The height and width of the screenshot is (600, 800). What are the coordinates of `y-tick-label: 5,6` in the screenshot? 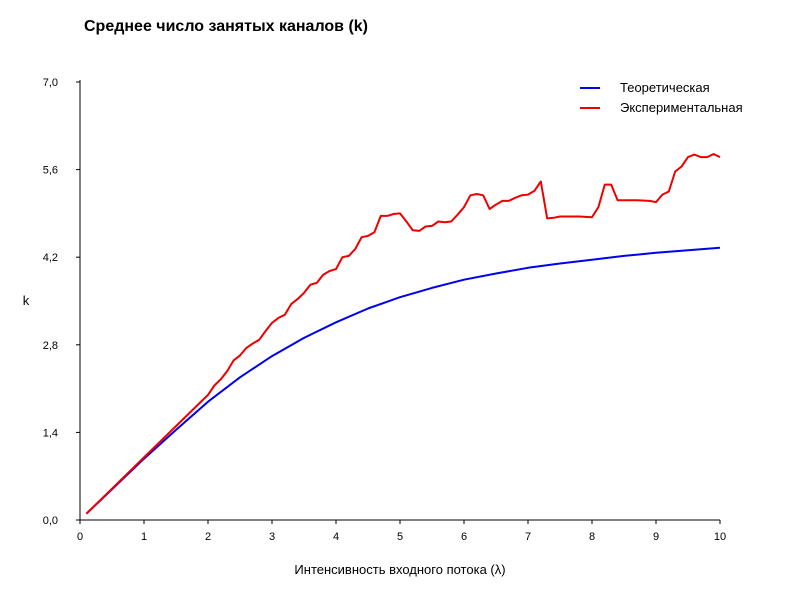 It's located at (50, 171).